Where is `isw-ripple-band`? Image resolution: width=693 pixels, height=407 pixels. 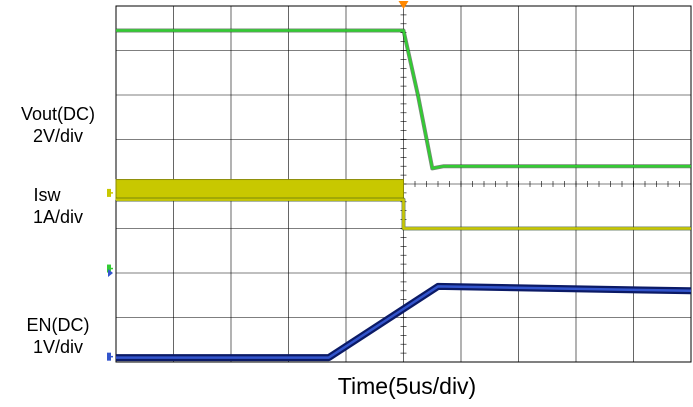 isw-ripple-band is located at coordinates (259, 190).